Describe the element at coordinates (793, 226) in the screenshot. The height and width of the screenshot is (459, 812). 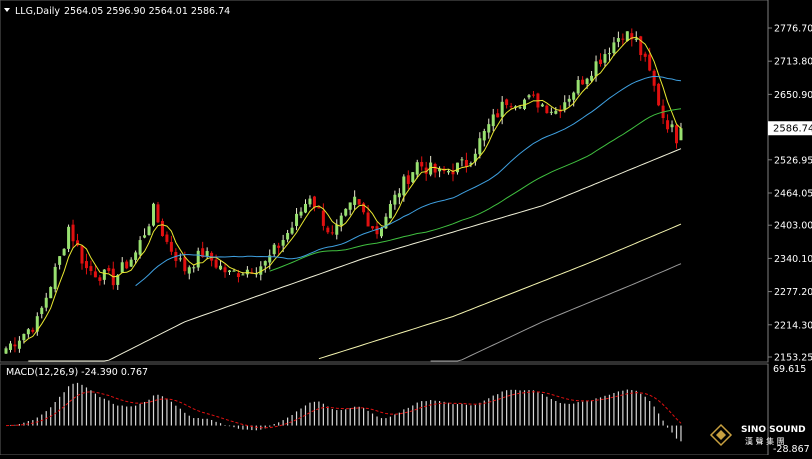
I see `price-tick-label: 2403.00` at that location.